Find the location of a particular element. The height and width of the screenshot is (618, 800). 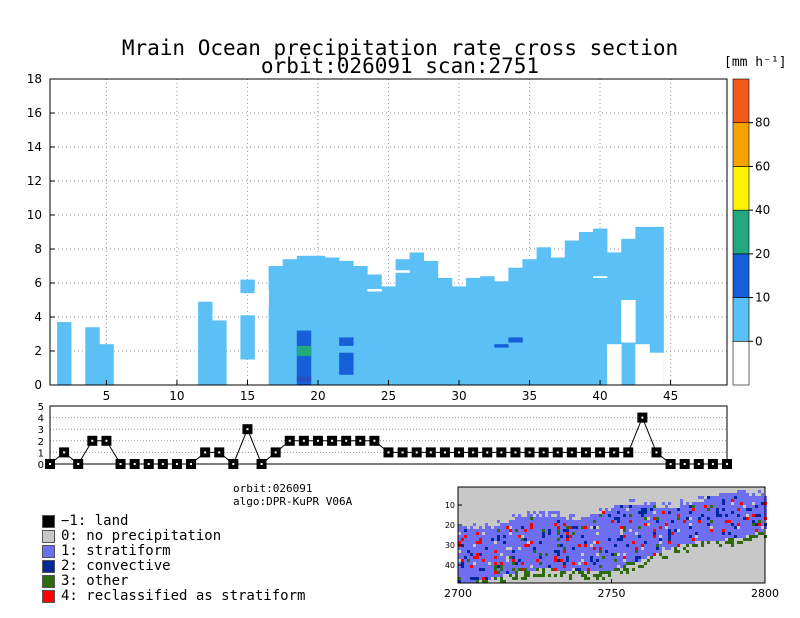

legend-item: −1: land is located at coordinates (173, 521).